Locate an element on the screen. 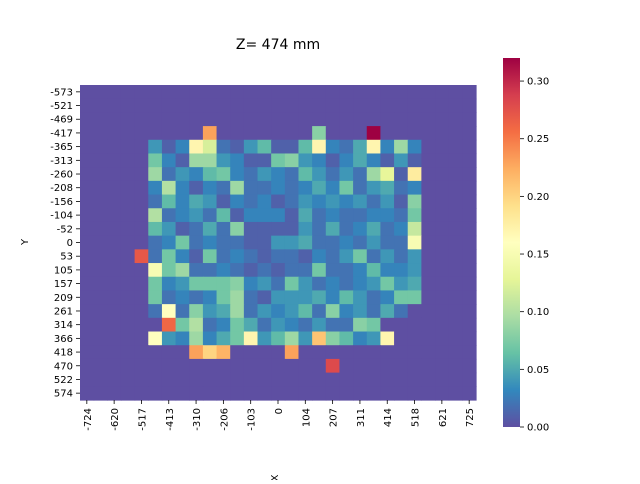 This screenshot has width=640, height=484. x-tick-label: 414 is located at coordinates (388, 417).